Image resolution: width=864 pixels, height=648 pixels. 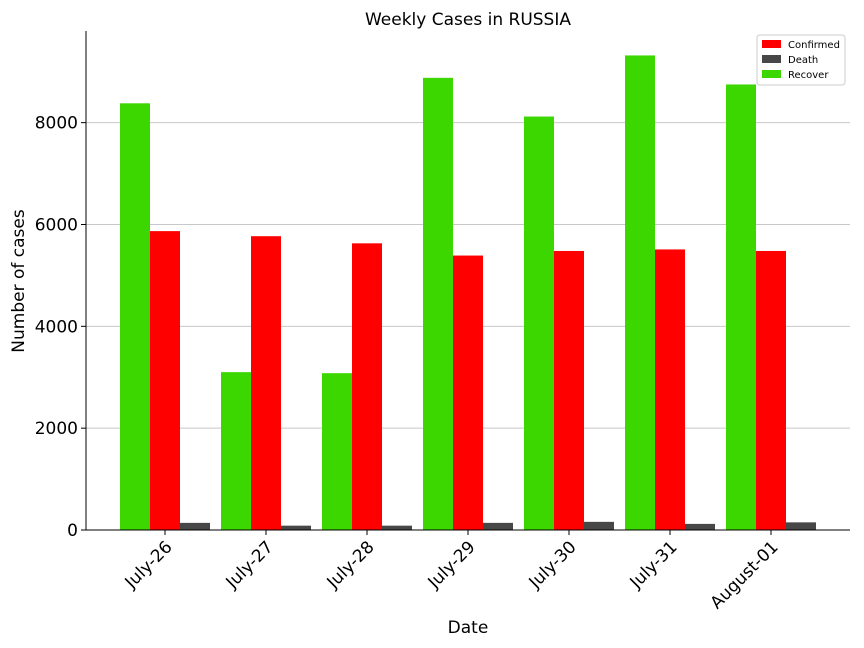 I want to click on x-tick-label: July-26, so click(x=149, y=565).